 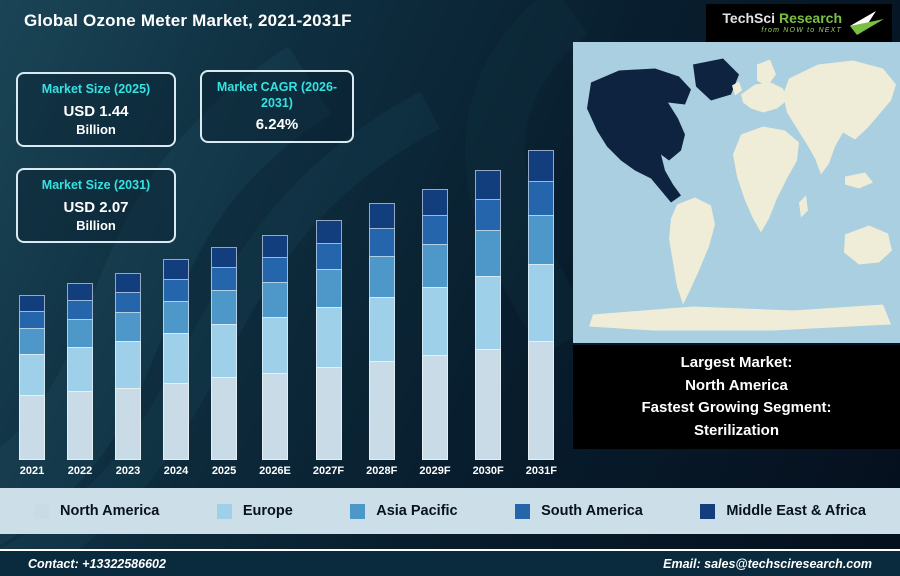 What do you see at coordinates (764, 97) in the screenshot?
I see `map-europe` at bounding box center [764, 97].